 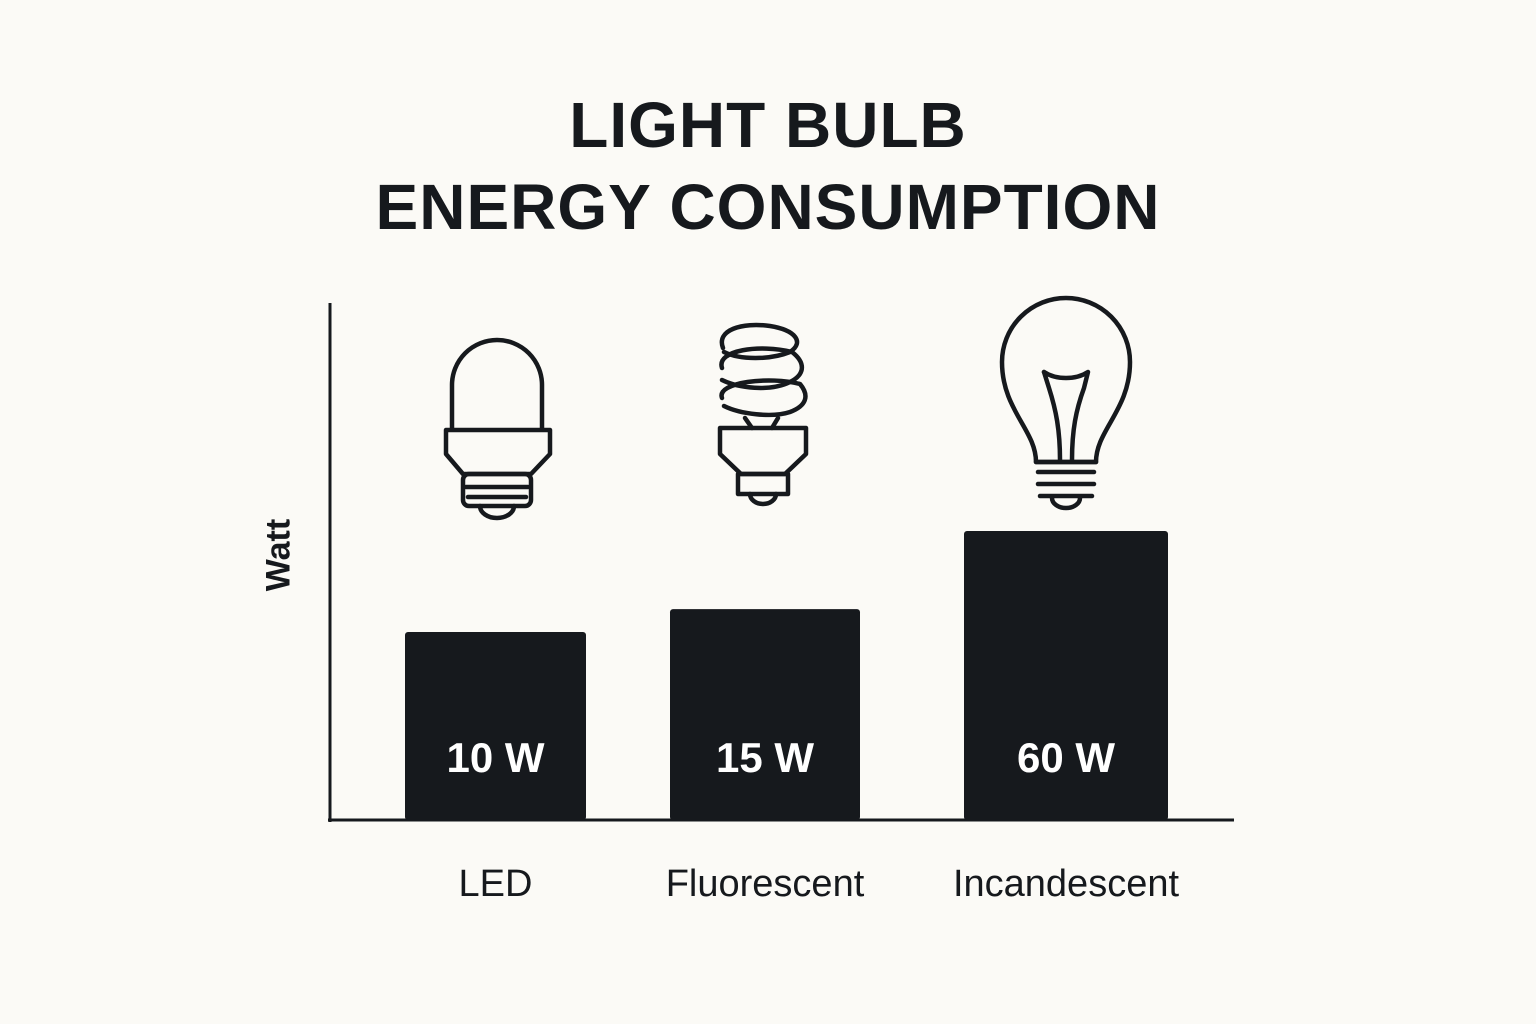 What do you see at coordinates (1066, 403) in the screenshot?
I see `incandescent-bulb-icon` at bounding box center [1066, 403].